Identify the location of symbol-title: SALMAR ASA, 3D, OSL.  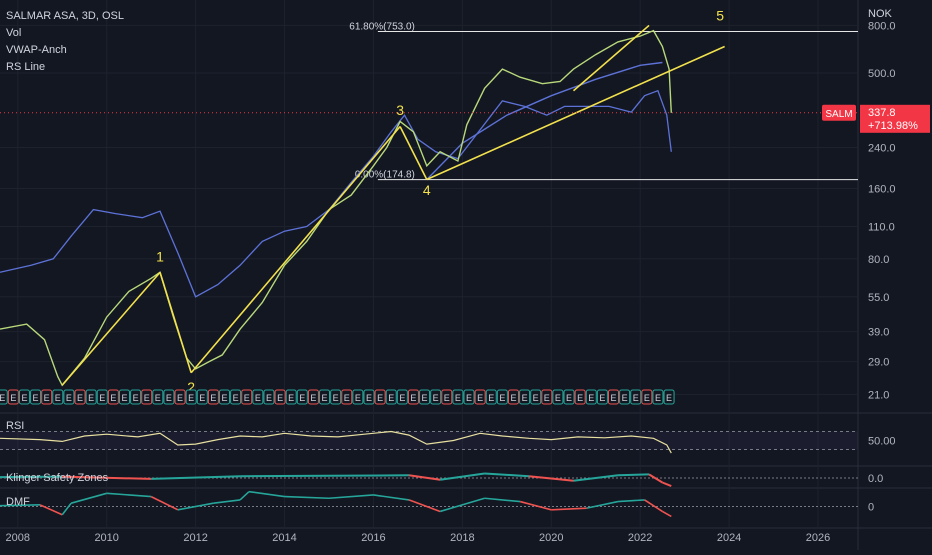
(65, 16).